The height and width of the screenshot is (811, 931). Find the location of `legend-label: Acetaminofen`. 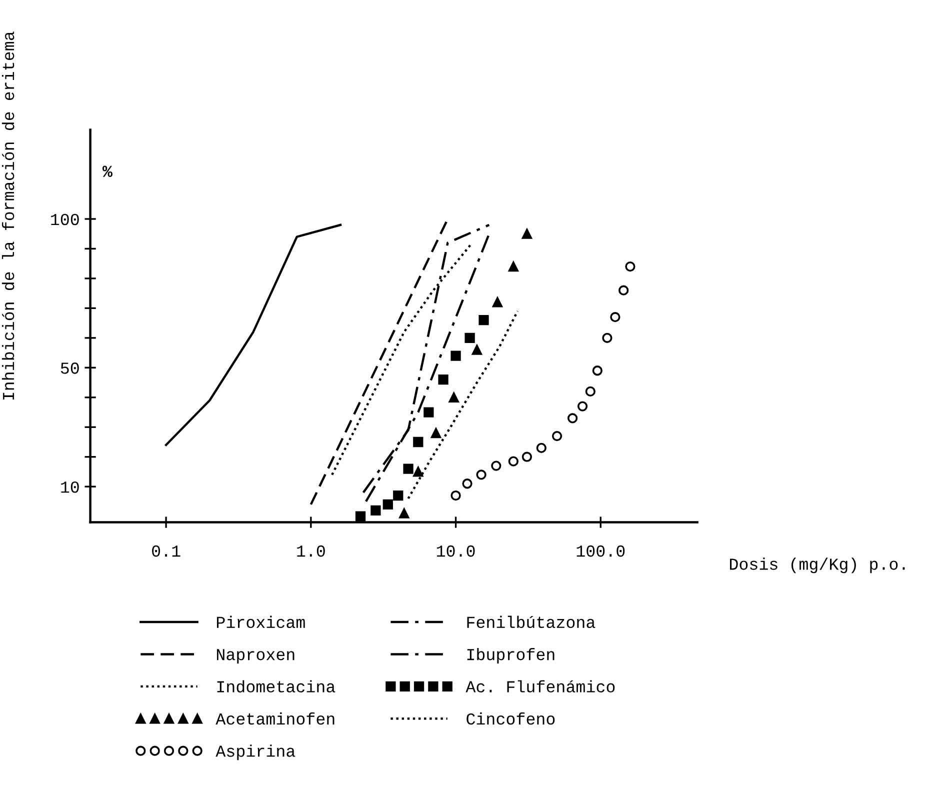

legend-label: Acetaminofen is located at coordinates (275, 718).